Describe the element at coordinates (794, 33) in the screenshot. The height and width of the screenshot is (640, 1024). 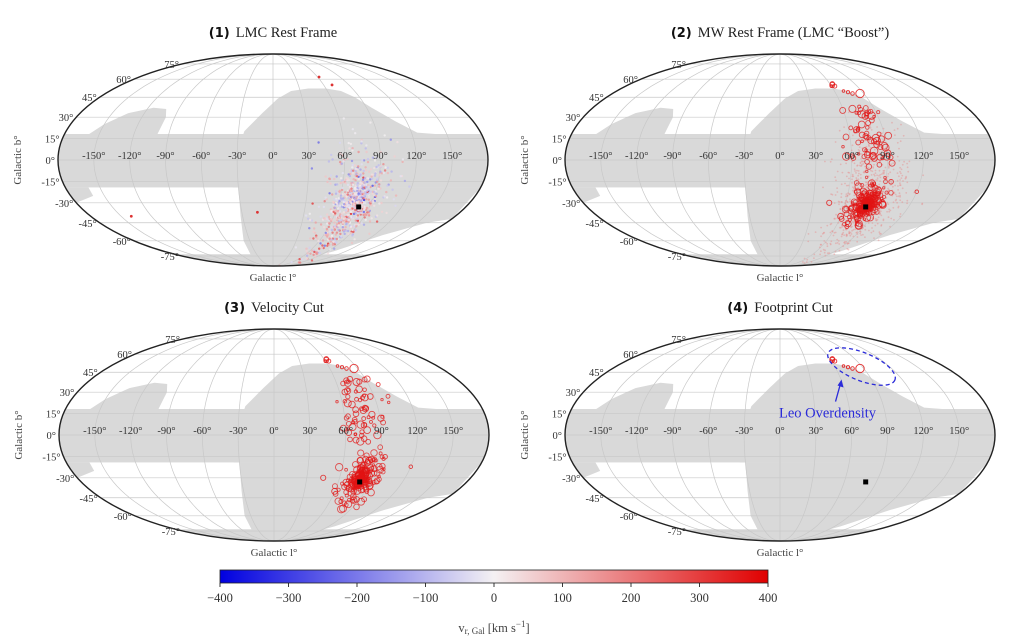
I see `panel-title-text: MW Rest Frame (LMC “Boost”)` at that location.